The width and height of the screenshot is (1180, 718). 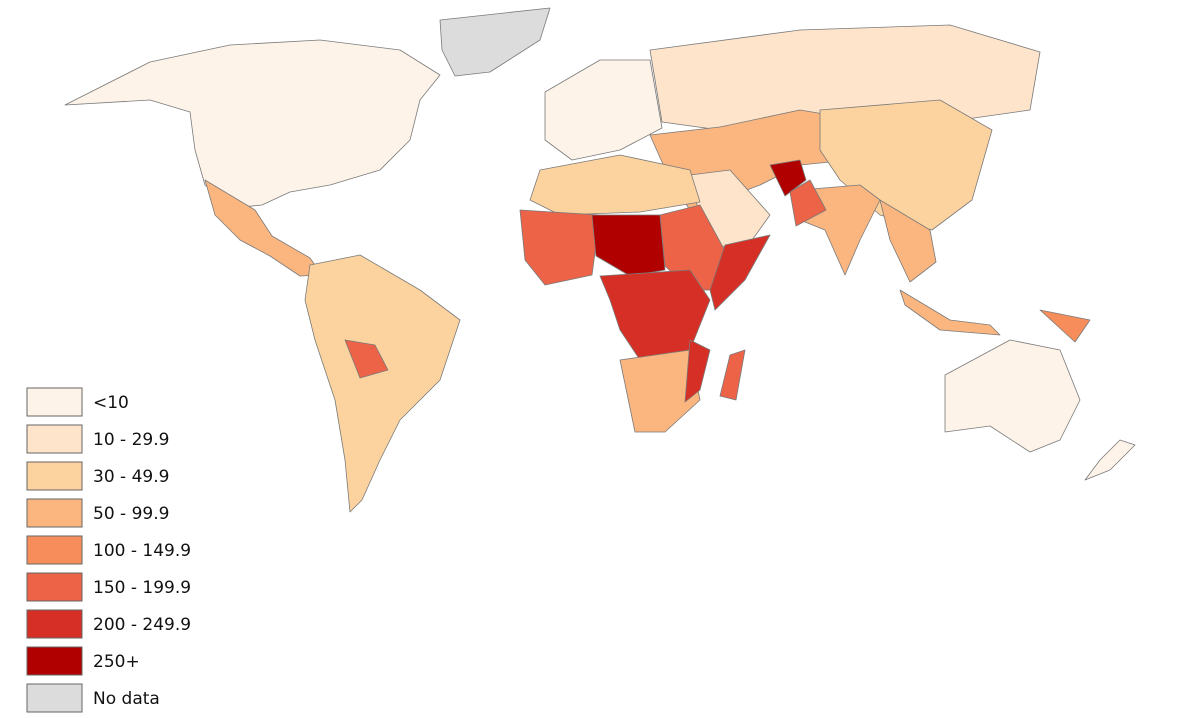 I want to click on west-africa, so click(x=560, y=247).